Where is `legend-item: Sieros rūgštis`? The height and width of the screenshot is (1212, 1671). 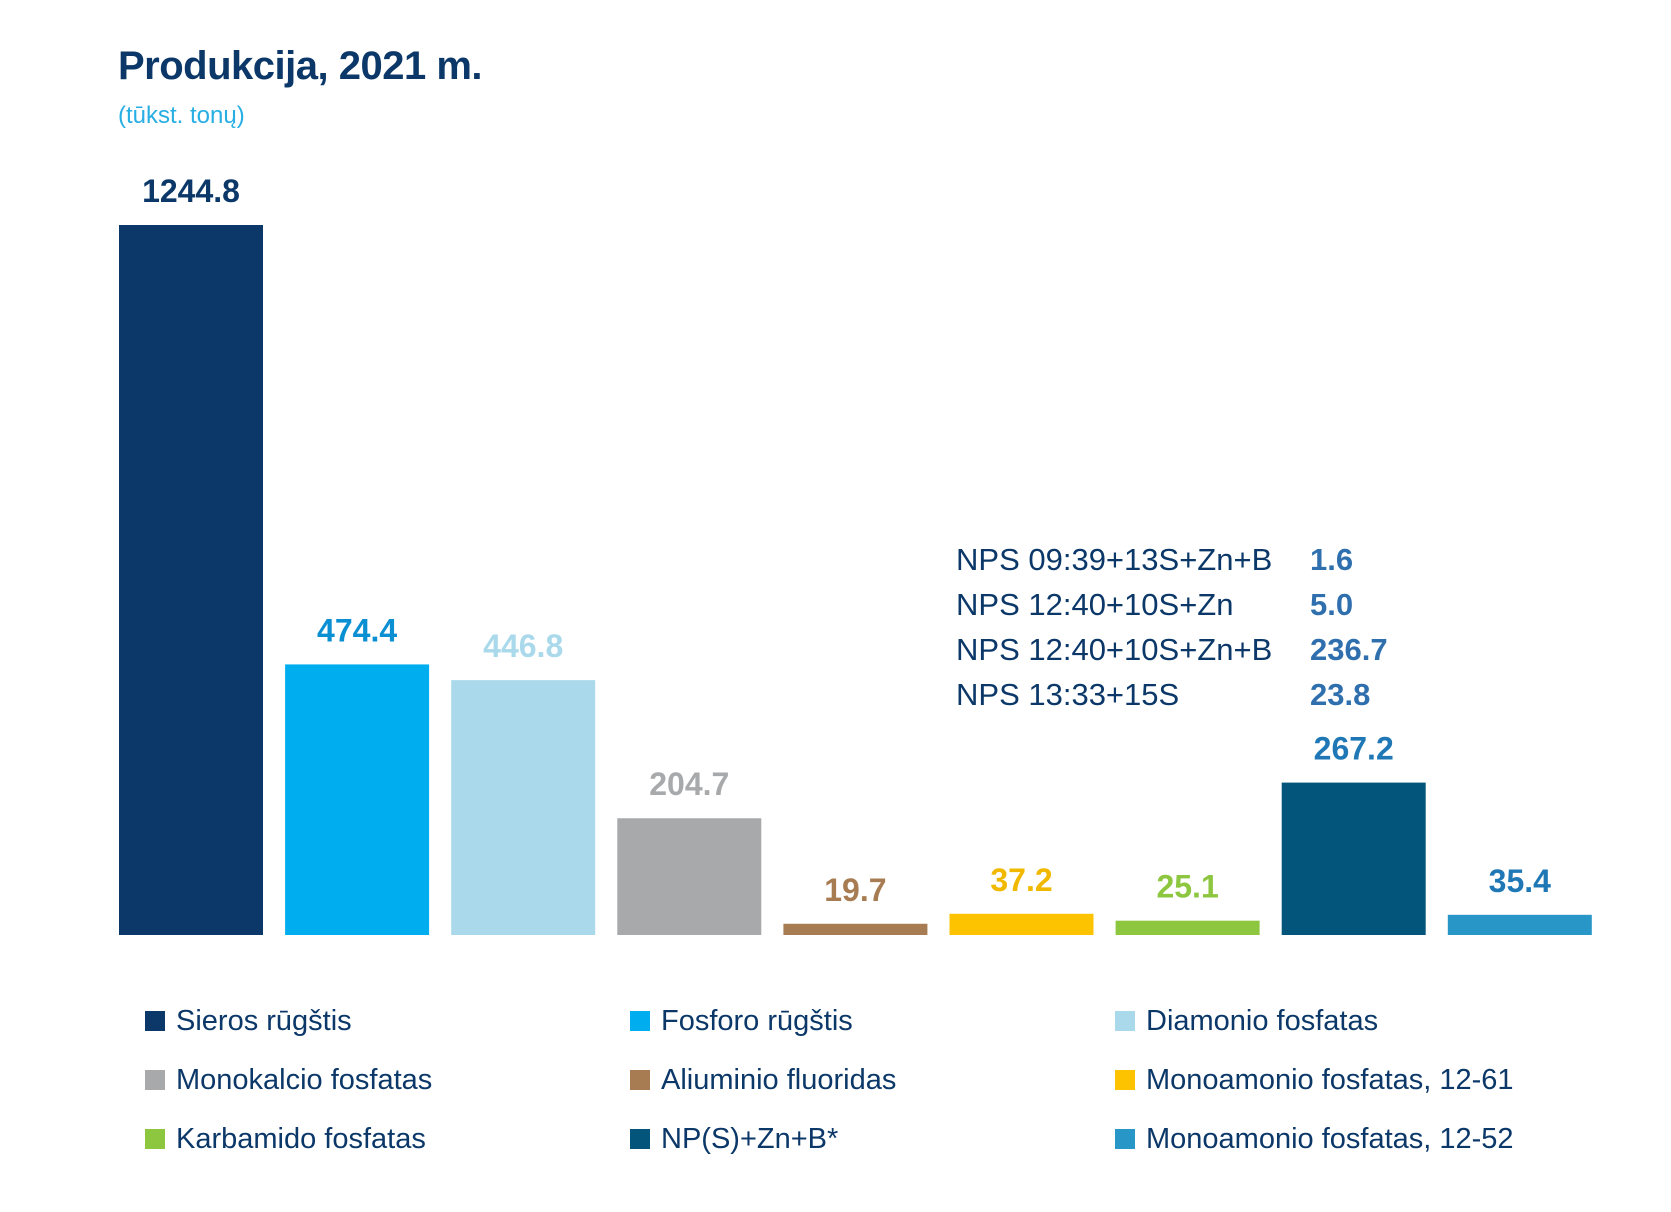
legend-item: Sieros rūgštis is located at coordinates (248, 1021).